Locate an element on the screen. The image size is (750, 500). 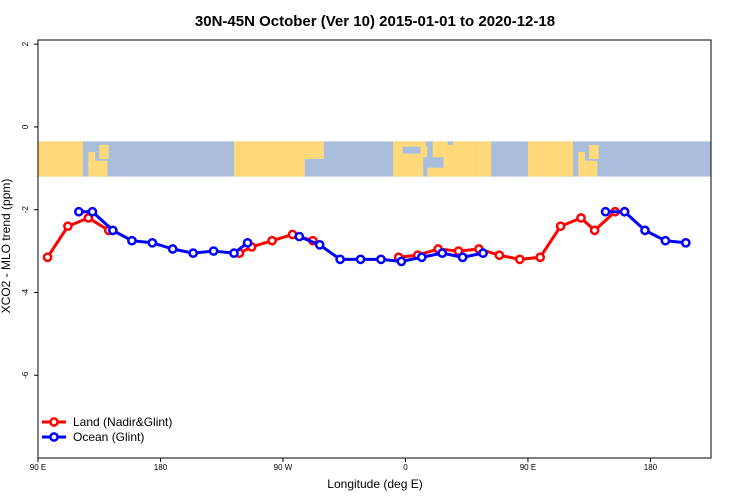
series-layer is located at coordinates (366, 236).